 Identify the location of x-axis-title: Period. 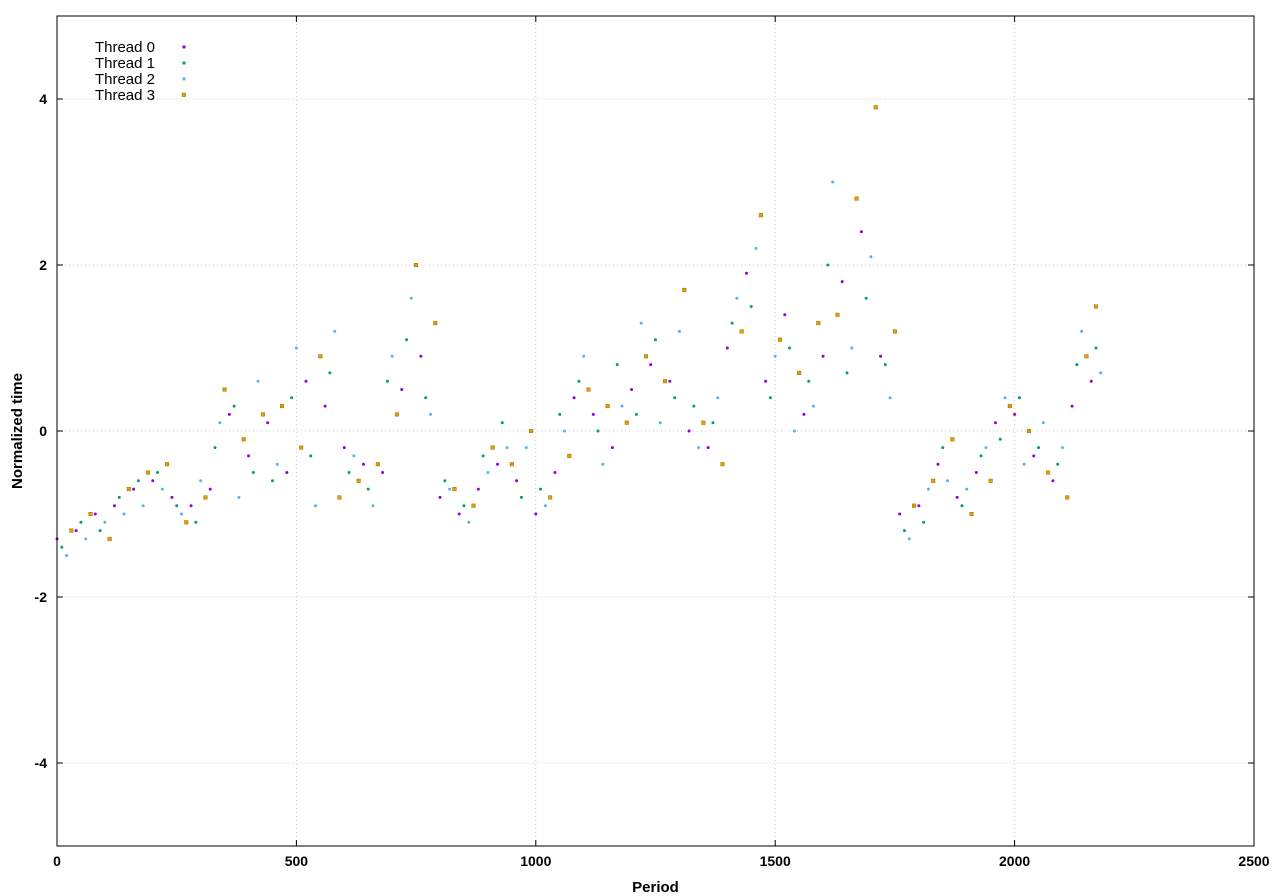
(655, 887).